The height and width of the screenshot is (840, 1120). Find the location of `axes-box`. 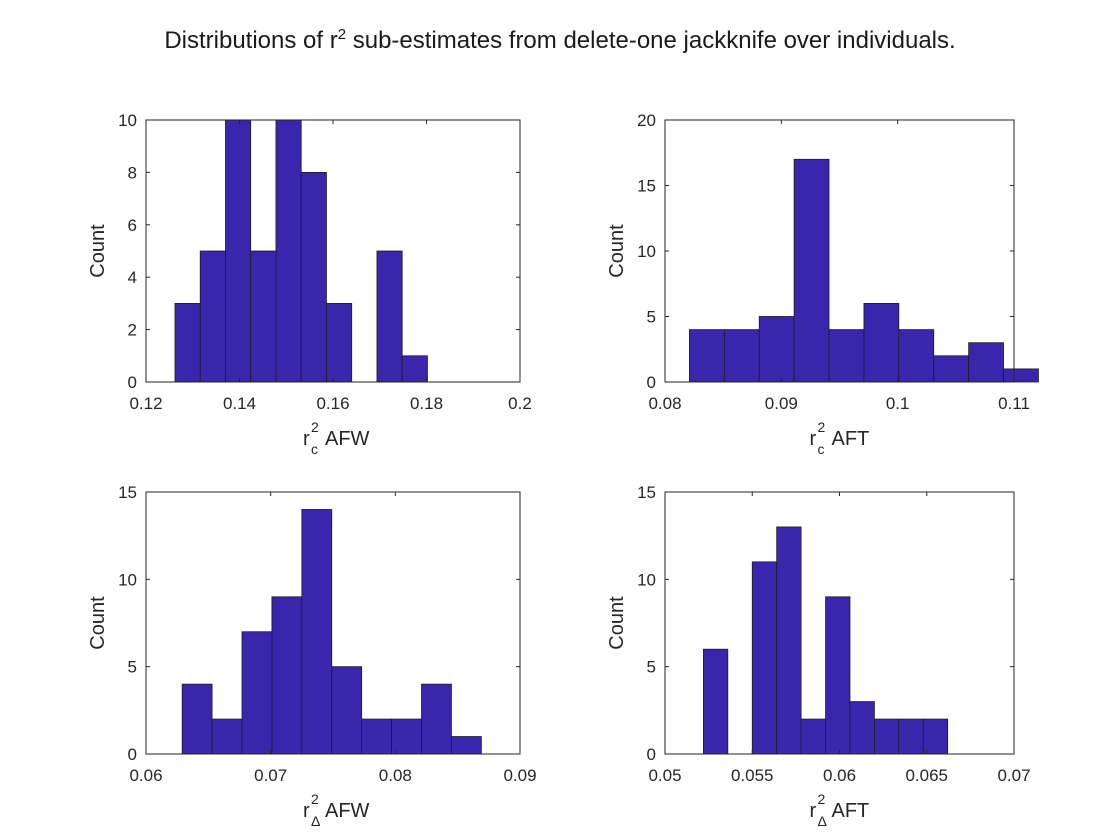

axes-box is located at coordinates (333, 623).